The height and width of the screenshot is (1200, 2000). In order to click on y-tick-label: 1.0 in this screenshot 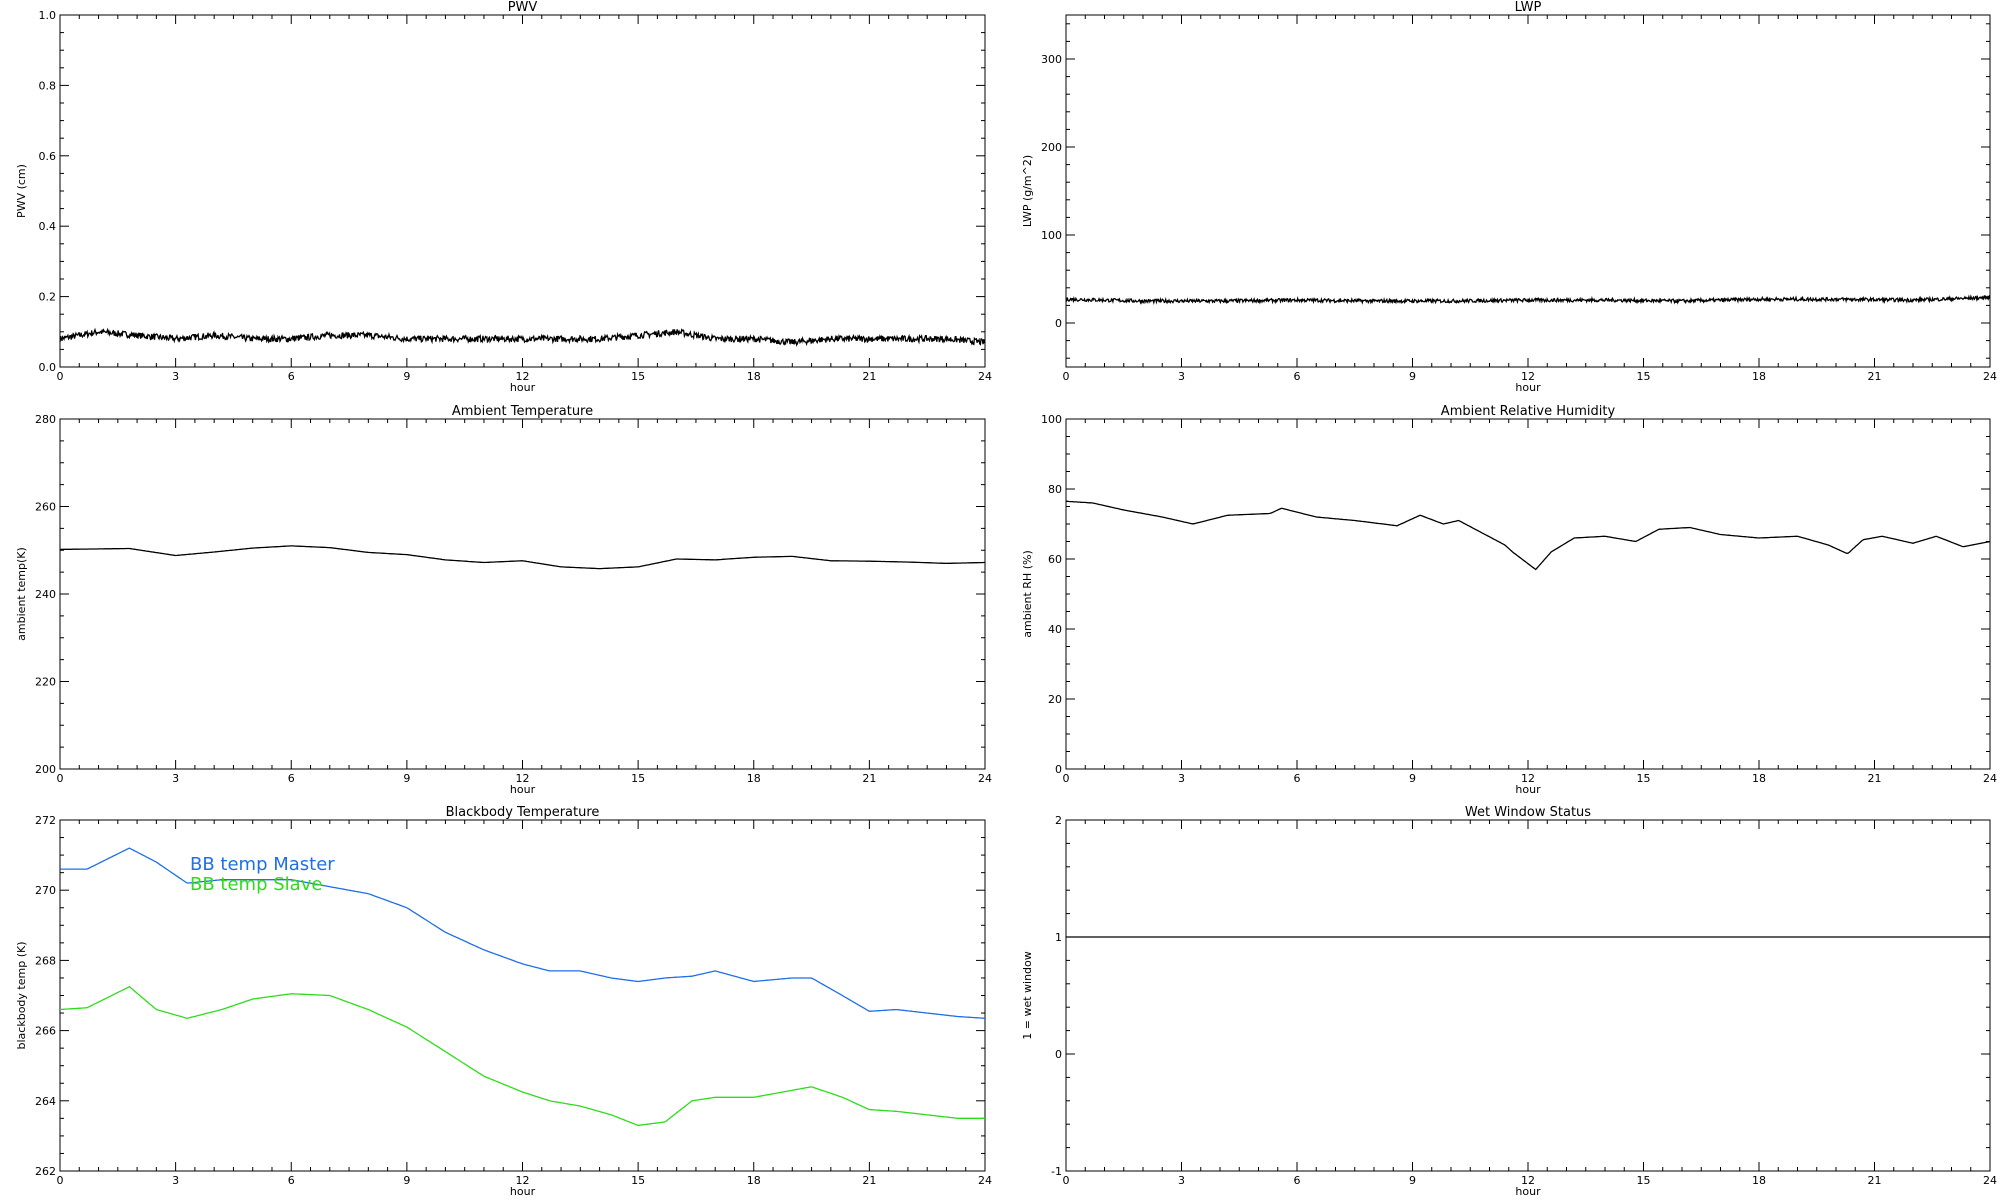, I will do `click(48, 15)`.